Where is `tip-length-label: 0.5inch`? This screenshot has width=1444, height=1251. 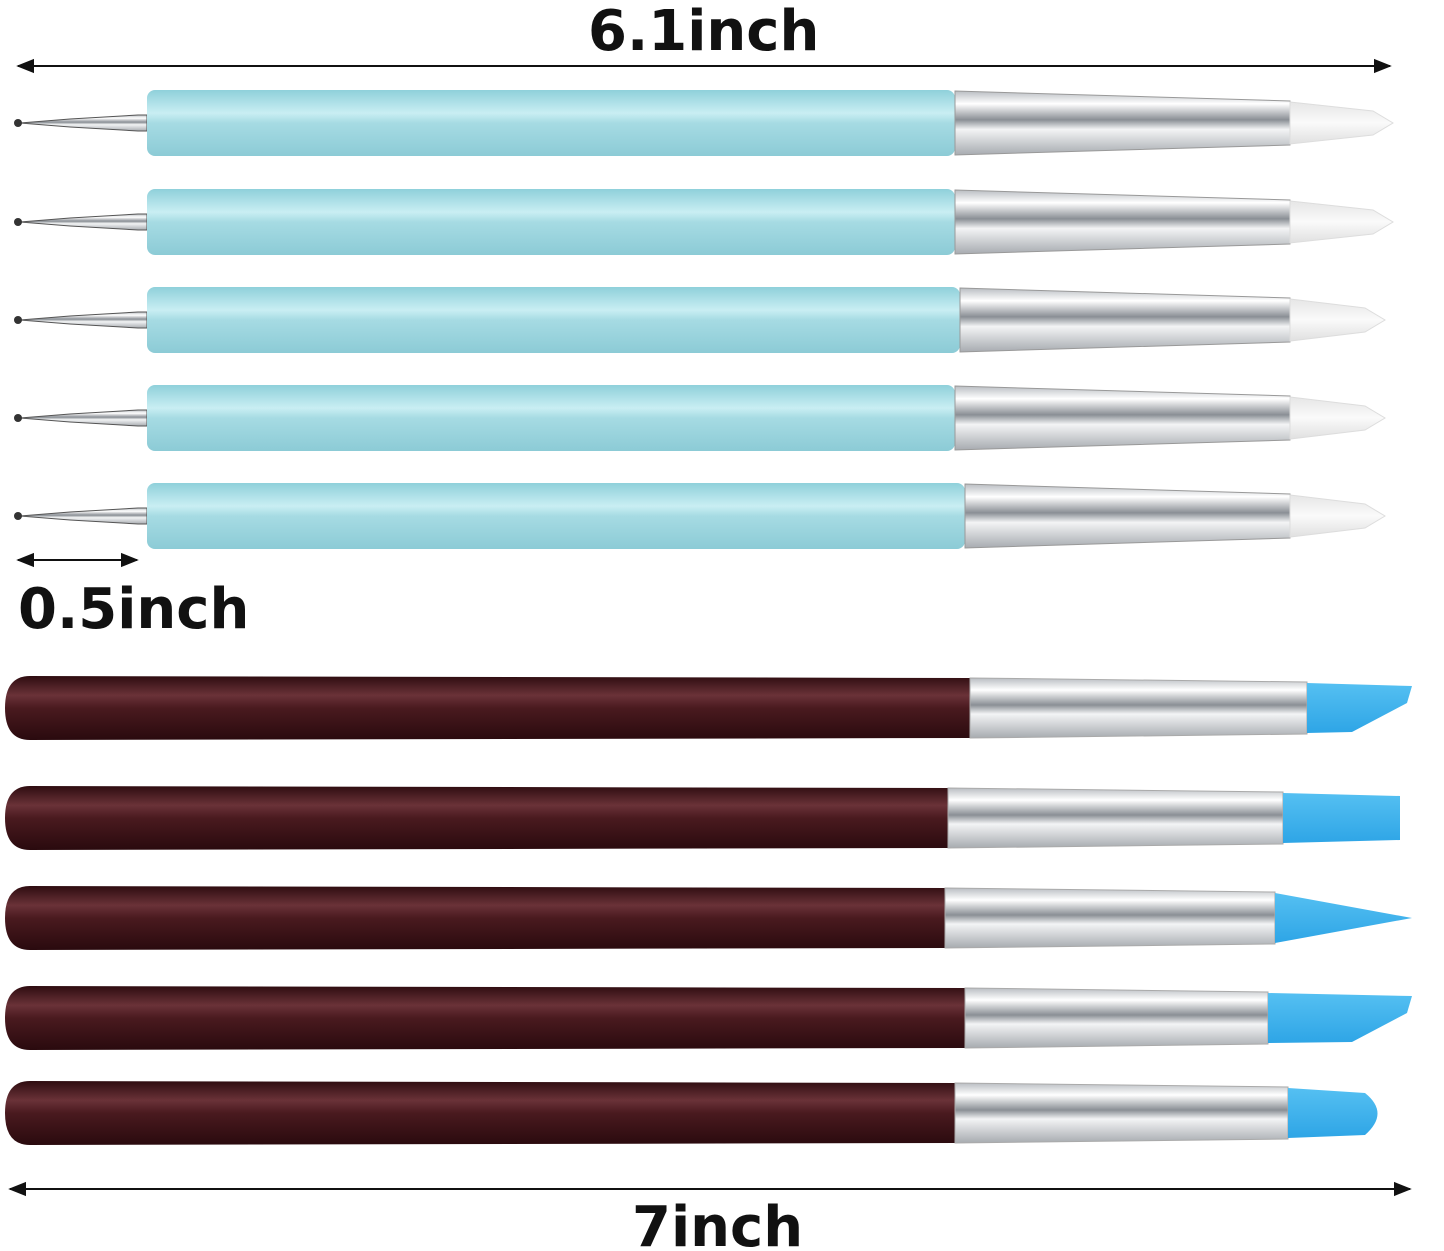
tip-length-label: 0.5inch is located at coordinates (134, 609).